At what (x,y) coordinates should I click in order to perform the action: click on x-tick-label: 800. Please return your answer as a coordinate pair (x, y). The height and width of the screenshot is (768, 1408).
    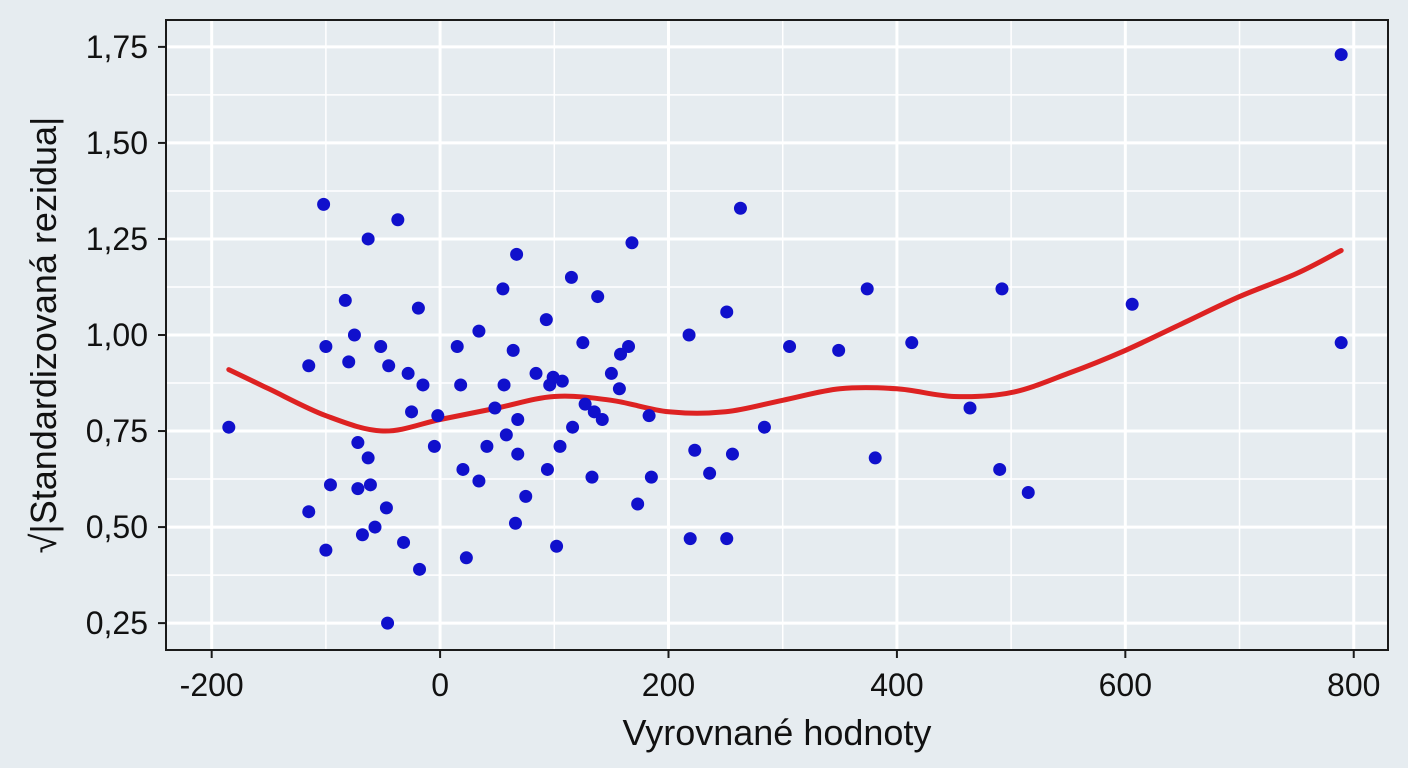
    Looking at the image, I should click on (1353, 685).